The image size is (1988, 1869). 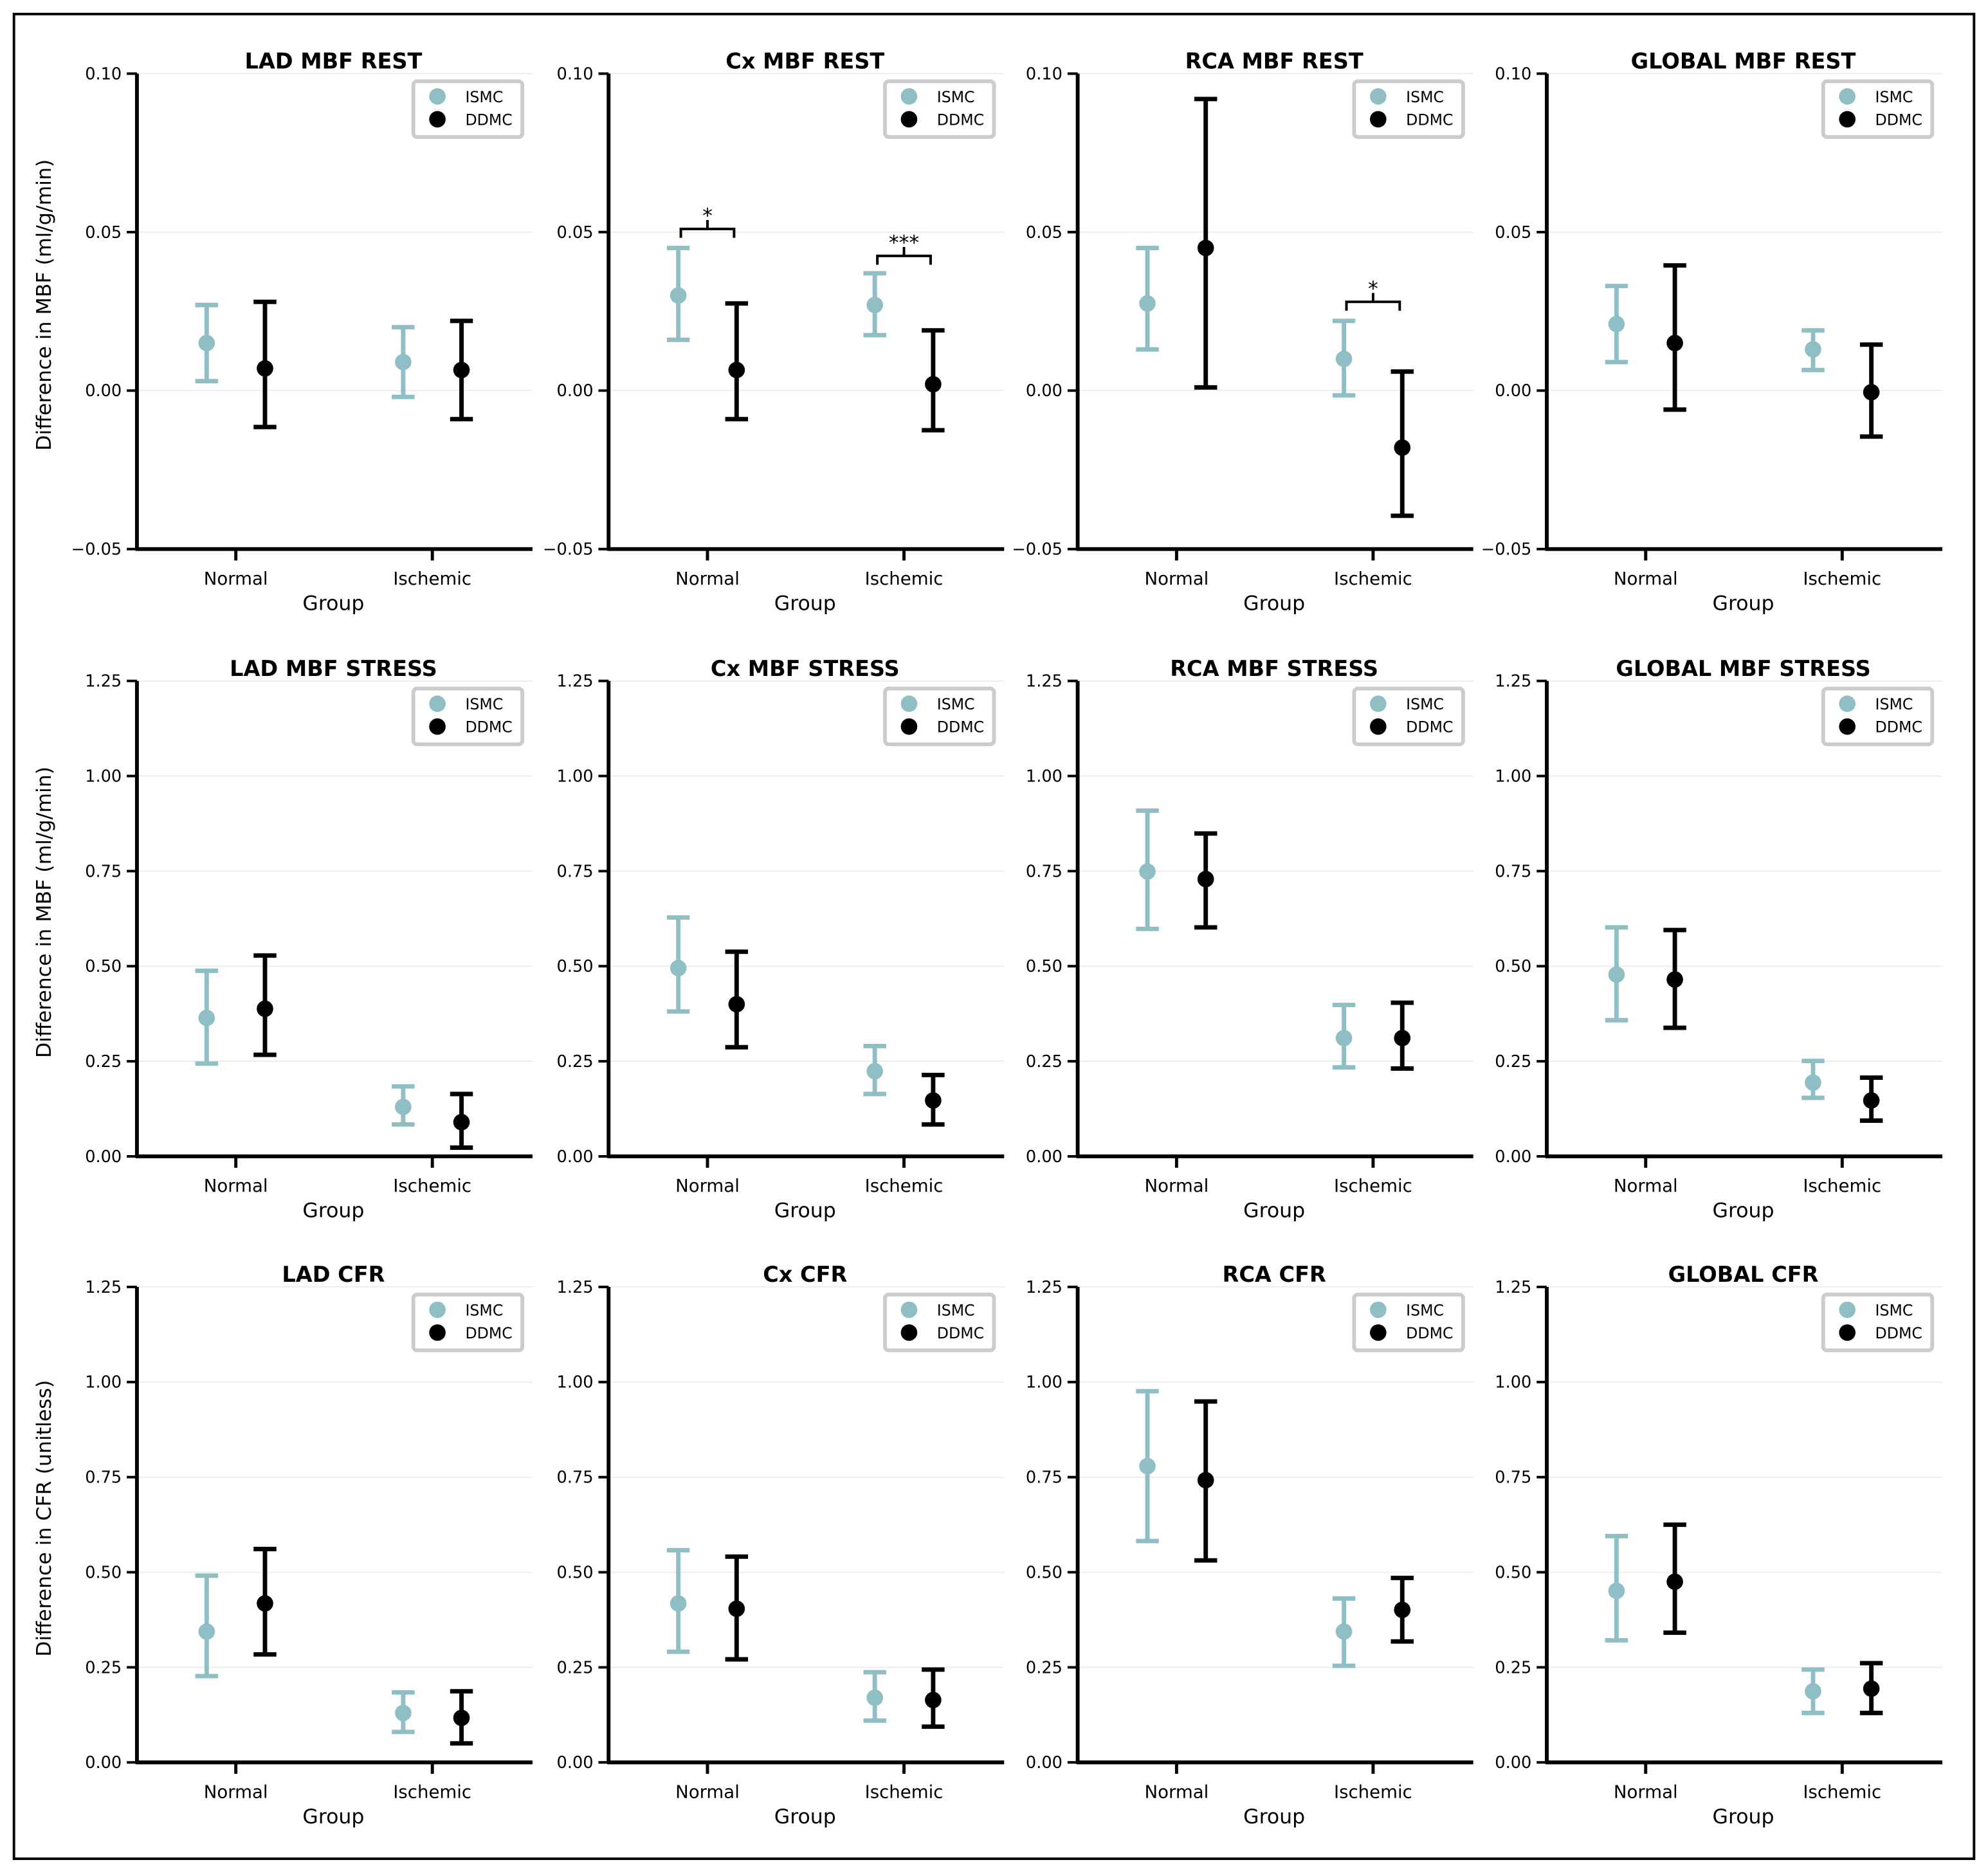 What do you see at coordinates (904, 243) in the screenshot?
I see `significance-label: ***` at bounding box center [904, 243].